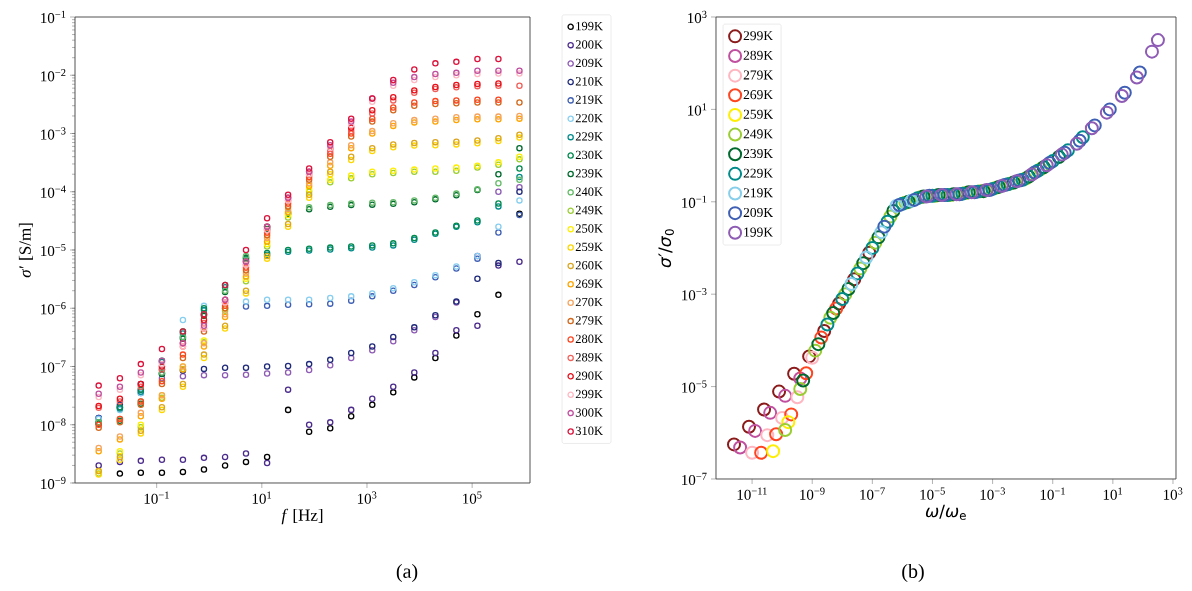  Describe the element at coordinates (812, 493) in the screenshot. I see `x-tick-label: 10$^{−9}$` at that location.